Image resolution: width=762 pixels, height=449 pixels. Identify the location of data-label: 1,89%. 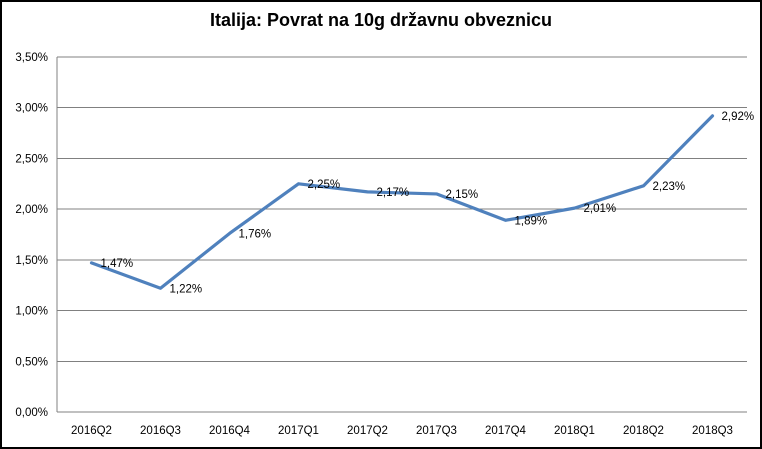
(531, 221).